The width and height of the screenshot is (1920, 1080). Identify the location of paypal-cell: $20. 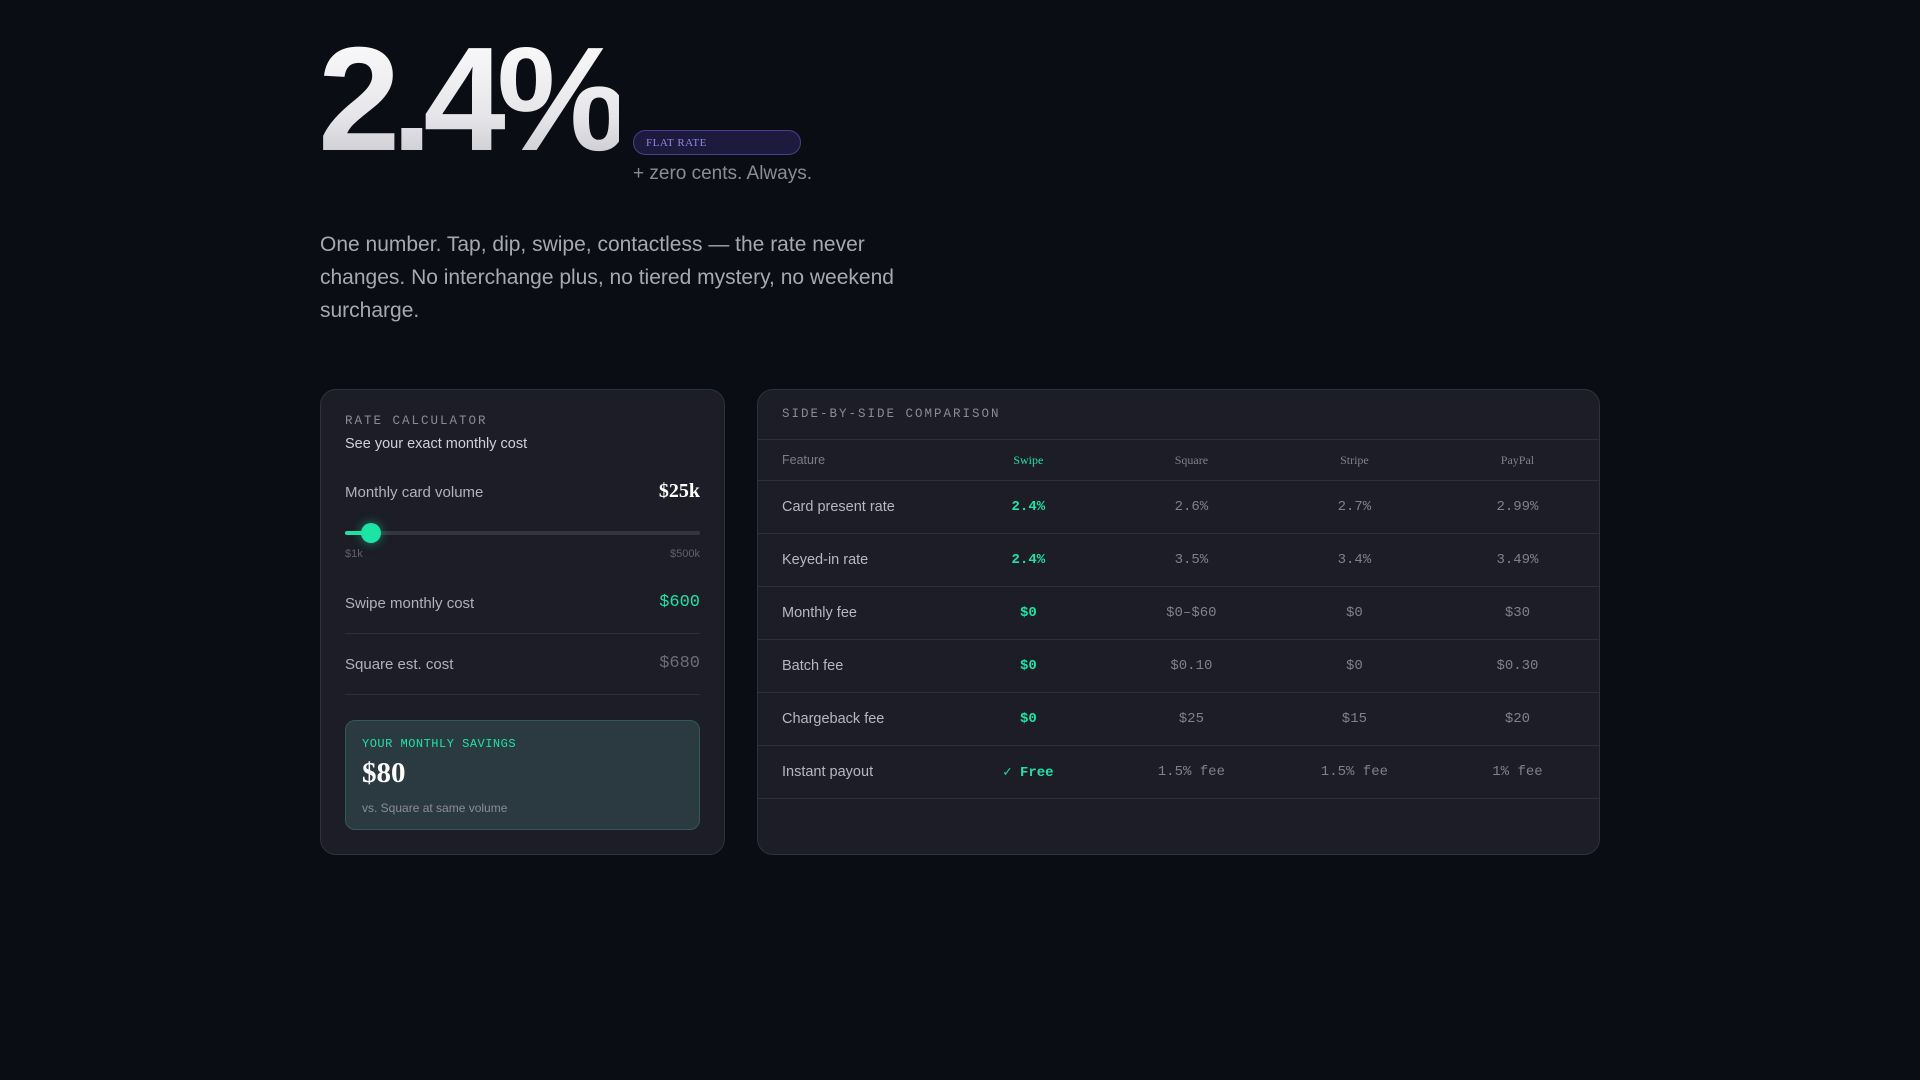
(1517, 719).